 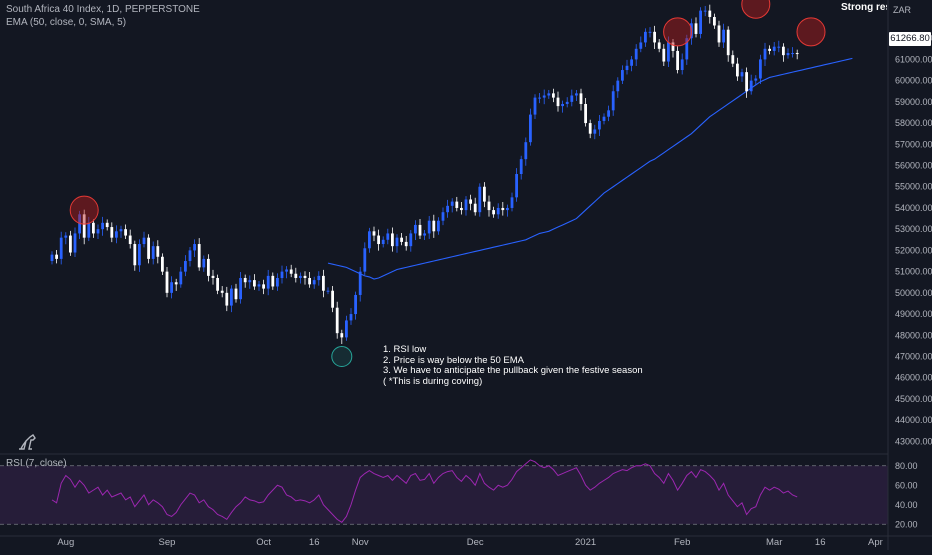 What do you see at coordinates (906, 466) in the screenshot?
I see `rsi-tick-label: 80.00` at bounding box center [906, 466].